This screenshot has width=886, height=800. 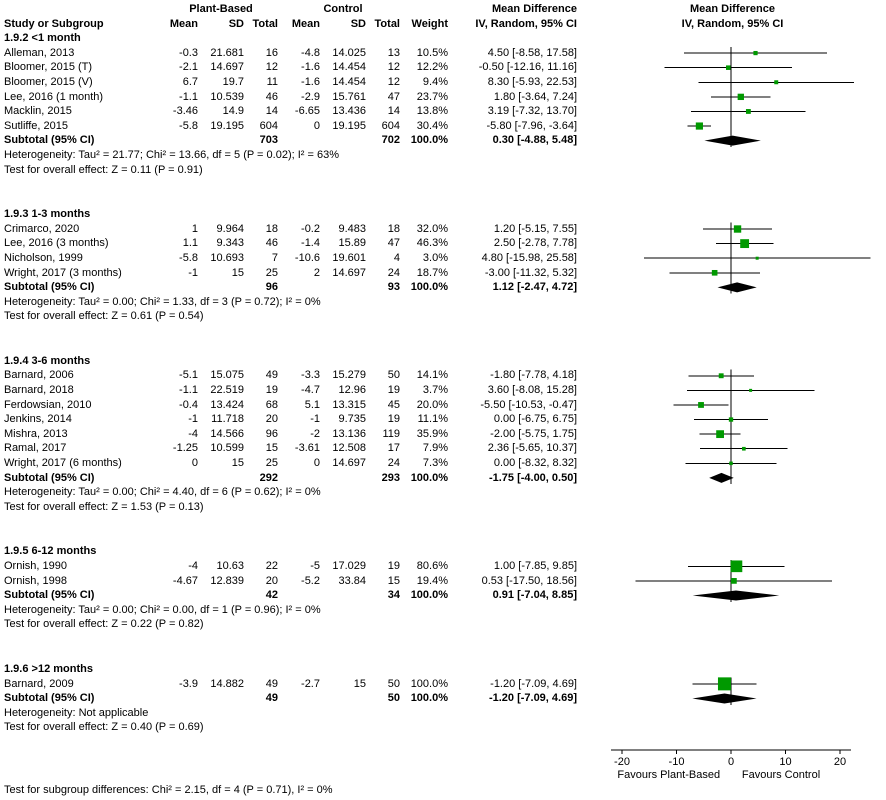 I want to click on plant-sd: 13.424, so click(x=227, y=404).